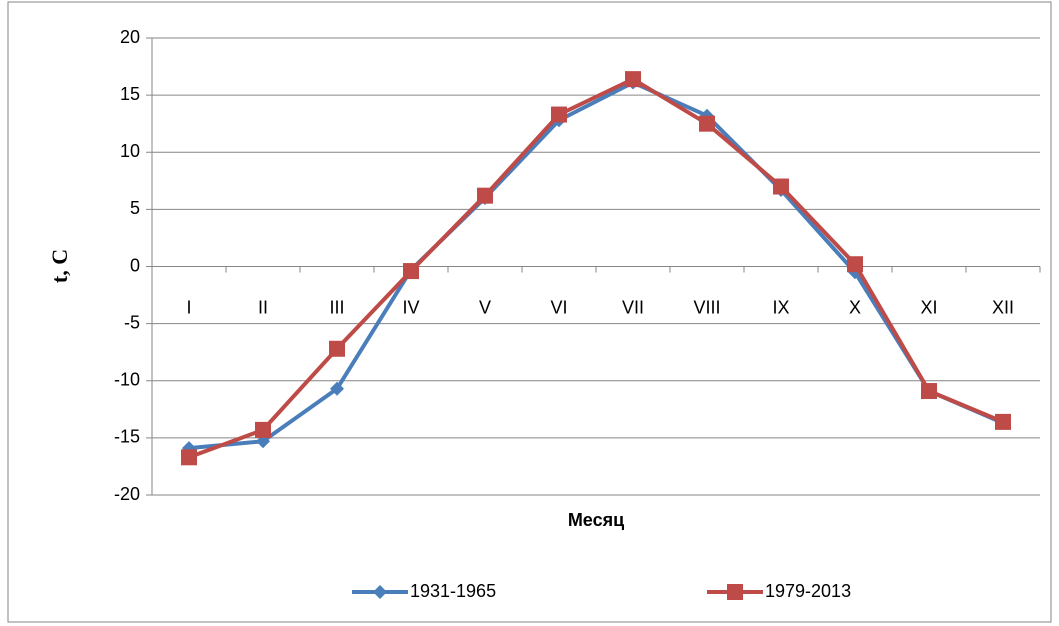  Describe the element at coordinates (263, 307) in the screenshot. I see `x-tick-label: II` at that location.